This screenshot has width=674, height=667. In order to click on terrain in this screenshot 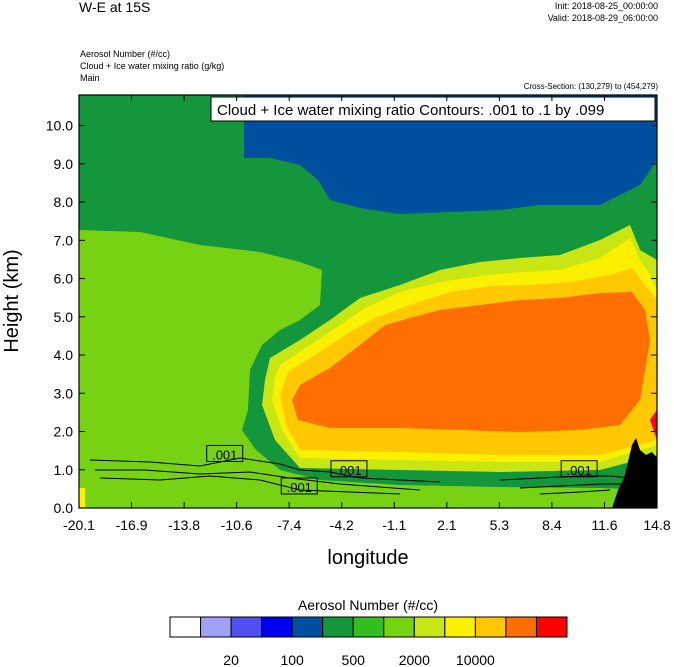, I will do `click(634, 473)`.